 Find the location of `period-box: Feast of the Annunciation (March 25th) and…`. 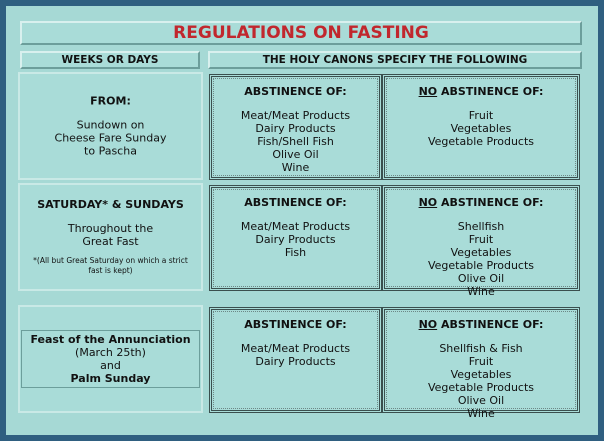

period-box: Feast of the Annunciation (March 25th) and… is located at coordinates (110, 359).